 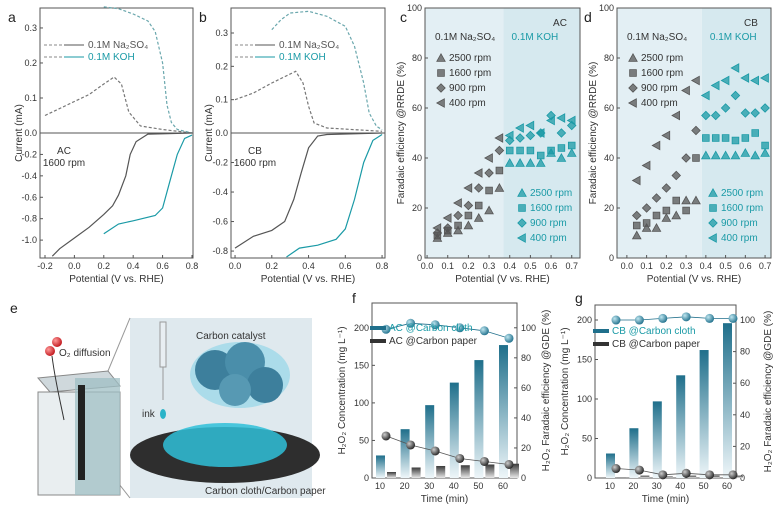 What do you see at coordinates (30, 98) in the screenshot?
I see `y-tick-label: 0.1` at bounding box center [30, 98].